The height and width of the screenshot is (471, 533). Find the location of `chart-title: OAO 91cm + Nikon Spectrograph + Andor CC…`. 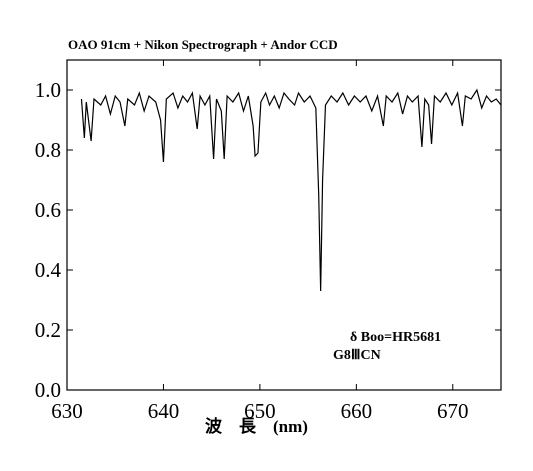

chart-title: OAO 91cm + Nikon Spectrograph + Andor CC… is located at coordinates (203, 44).